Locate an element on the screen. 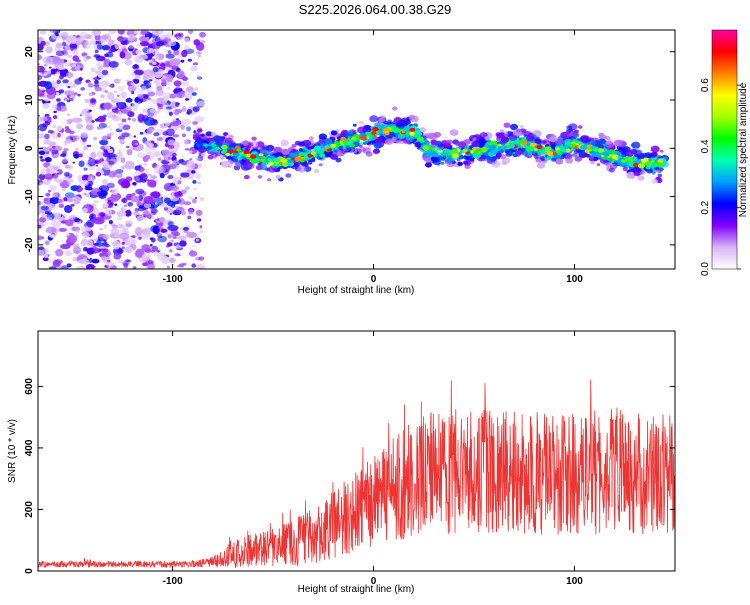  snr-xtick-label: 100 is located at coordinates (574, 581).